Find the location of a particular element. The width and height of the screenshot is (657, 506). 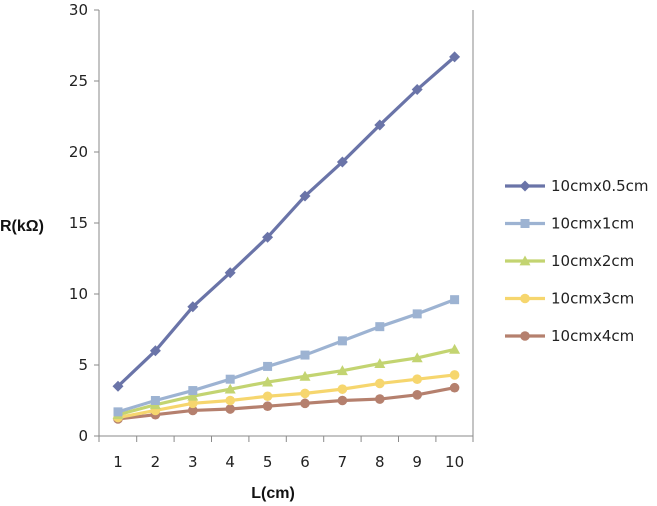

y-tick-label: 30 is located at coordinates (78, 10).